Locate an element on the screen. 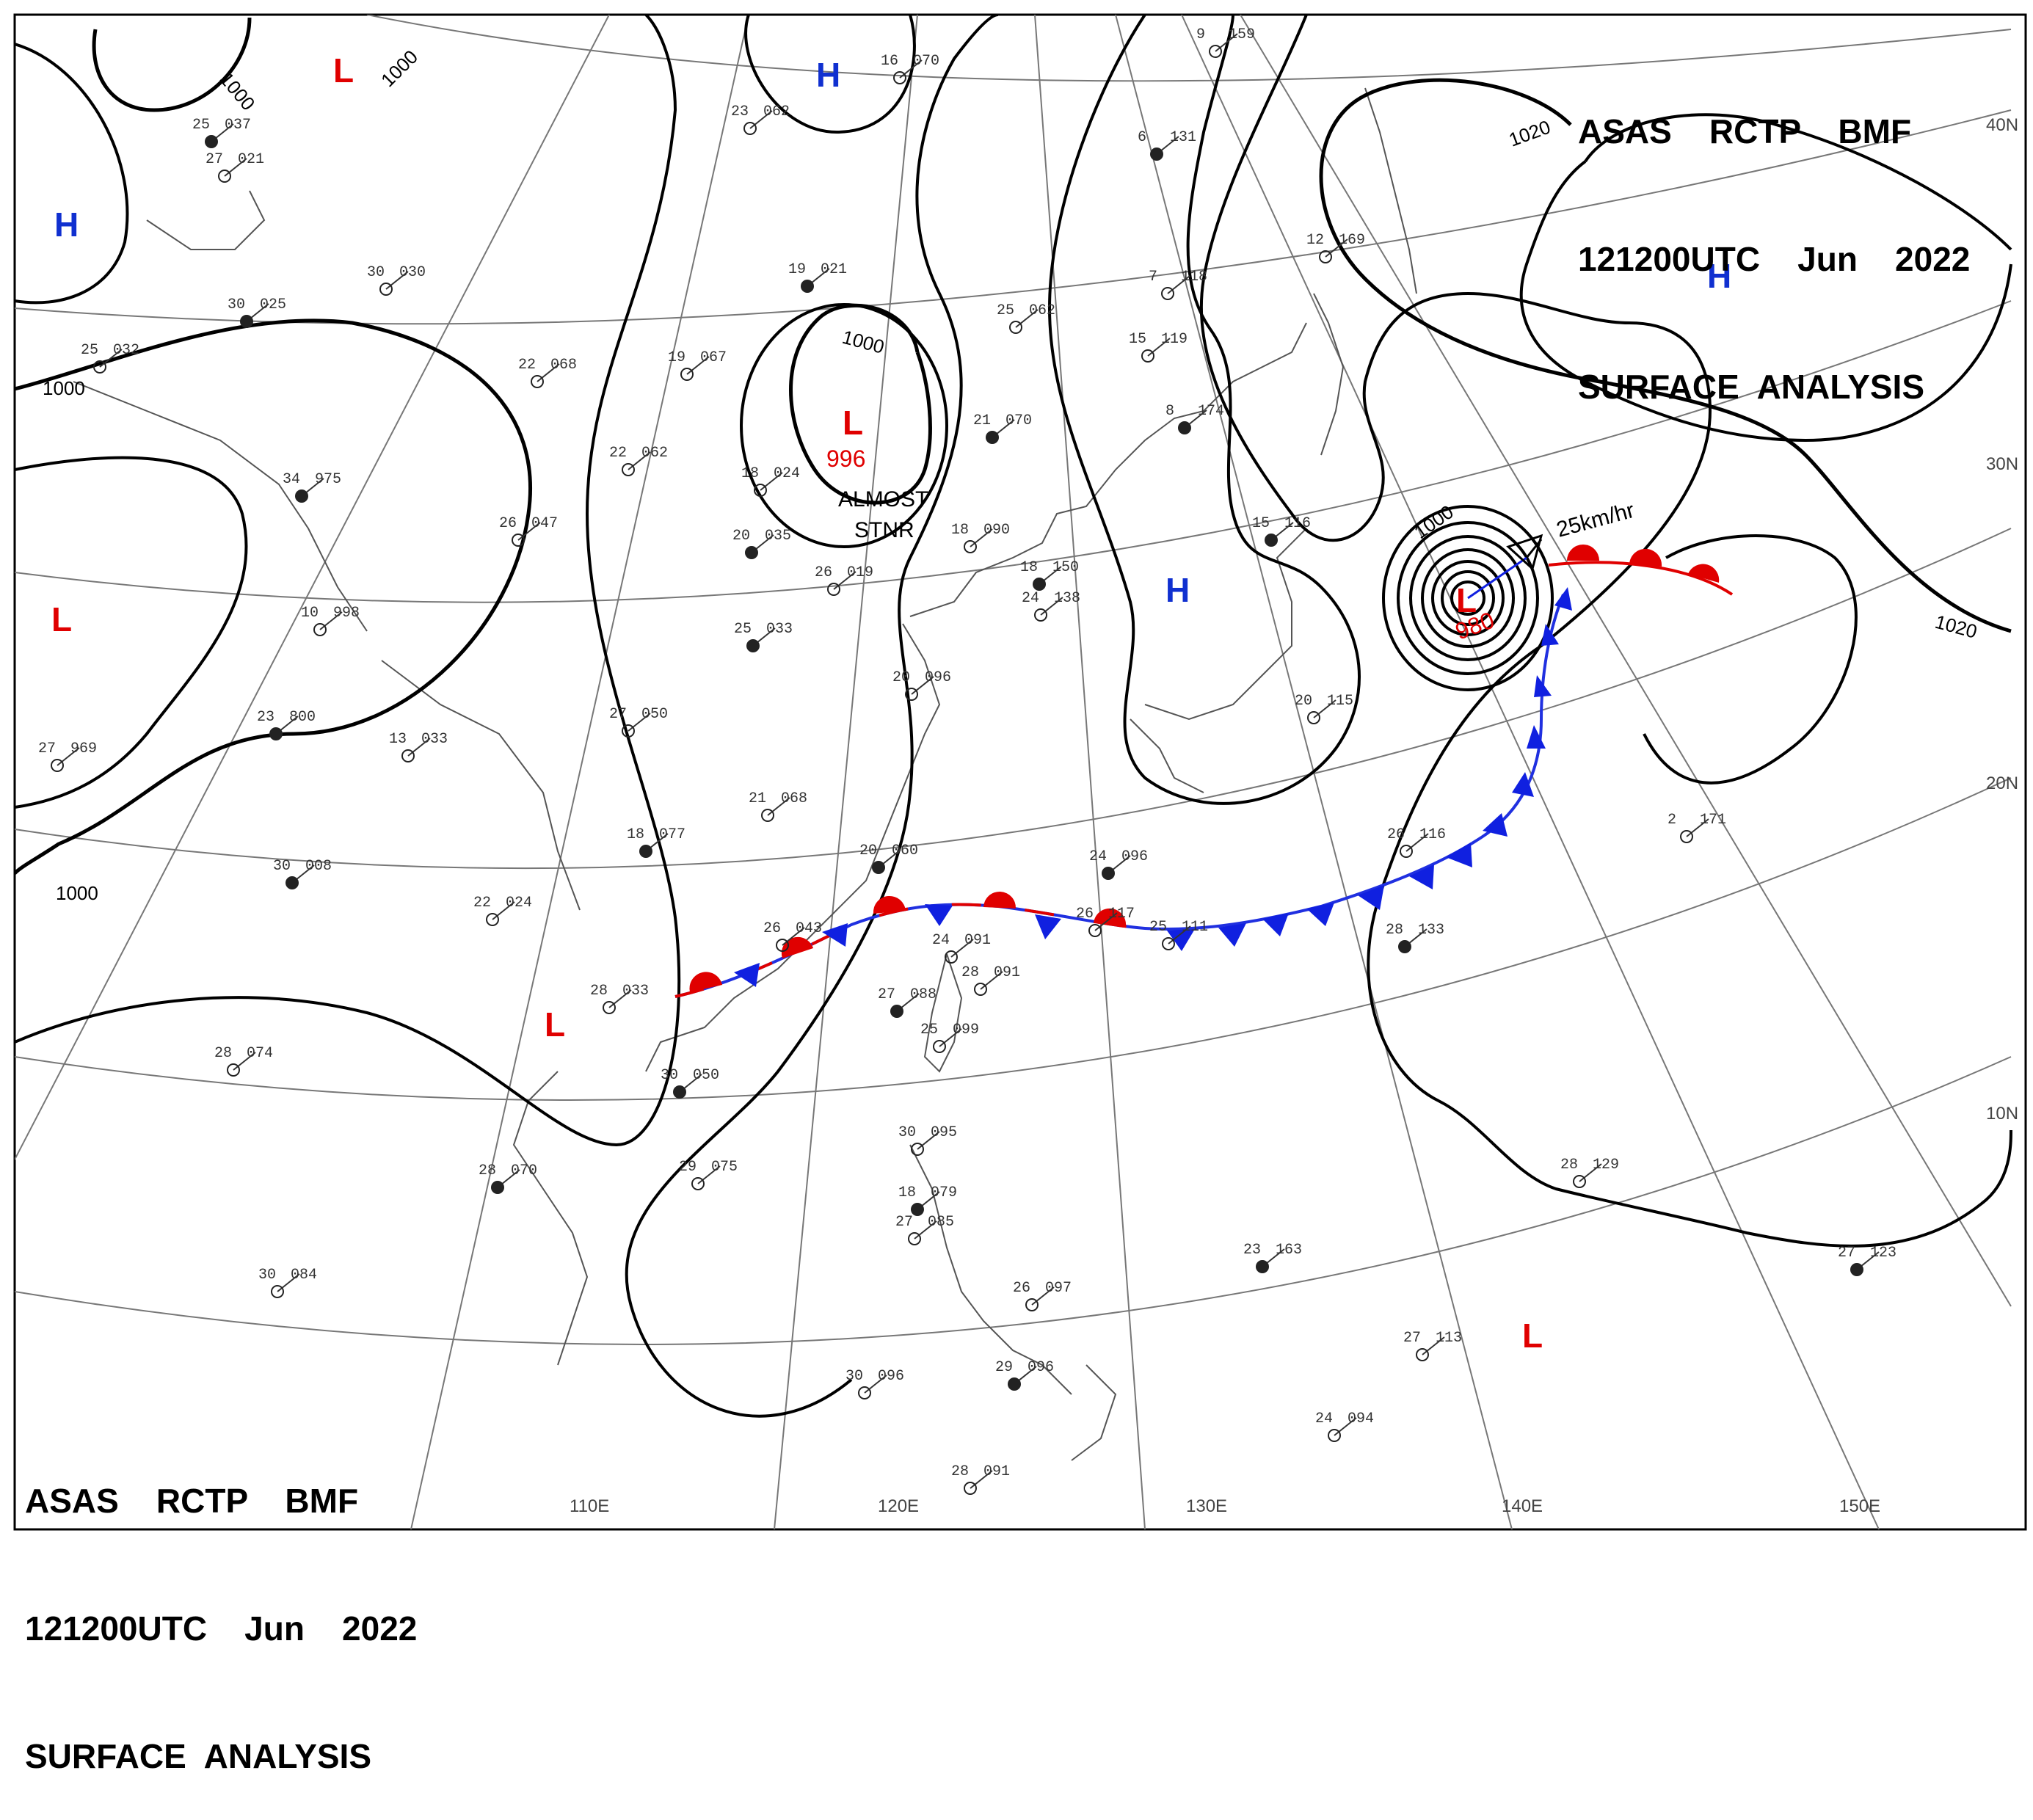 The image size is (2033, 1820). station-plot: 28 070 is located at coordinates (508, 1178).